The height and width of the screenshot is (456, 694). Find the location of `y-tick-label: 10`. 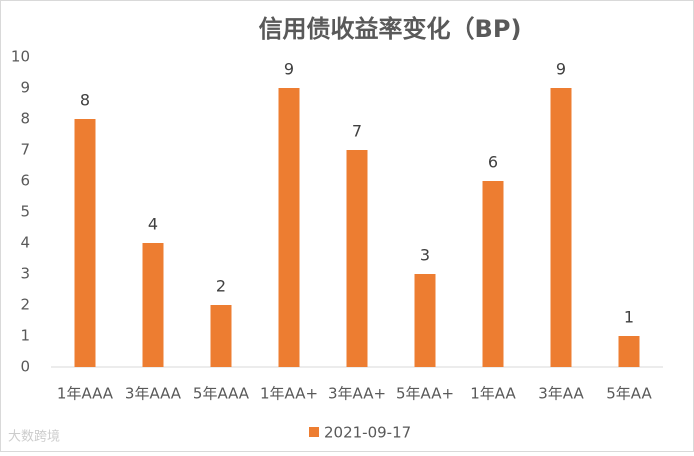

y-tick-label: 10 is located at coordinates (20, 57).